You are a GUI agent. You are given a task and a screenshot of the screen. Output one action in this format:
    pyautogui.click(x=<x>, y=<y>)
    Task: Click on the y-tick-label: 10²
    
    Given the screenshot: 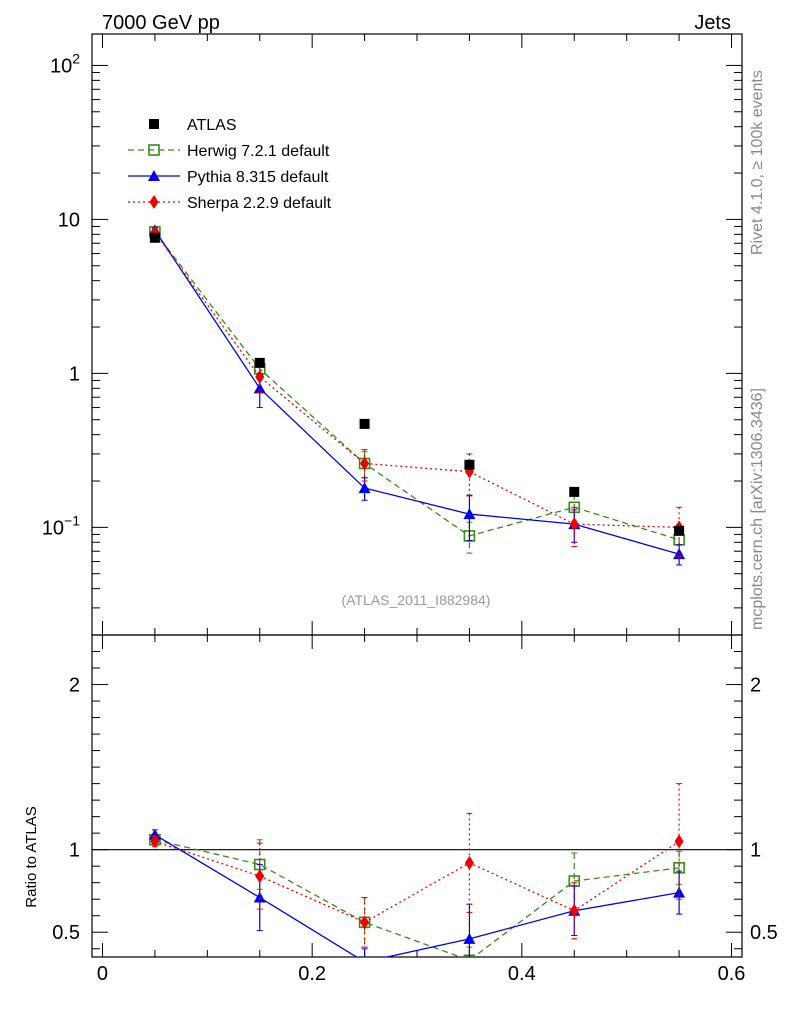 What is the action you would take?
    pyautogui.click(x=65, y=63)
    